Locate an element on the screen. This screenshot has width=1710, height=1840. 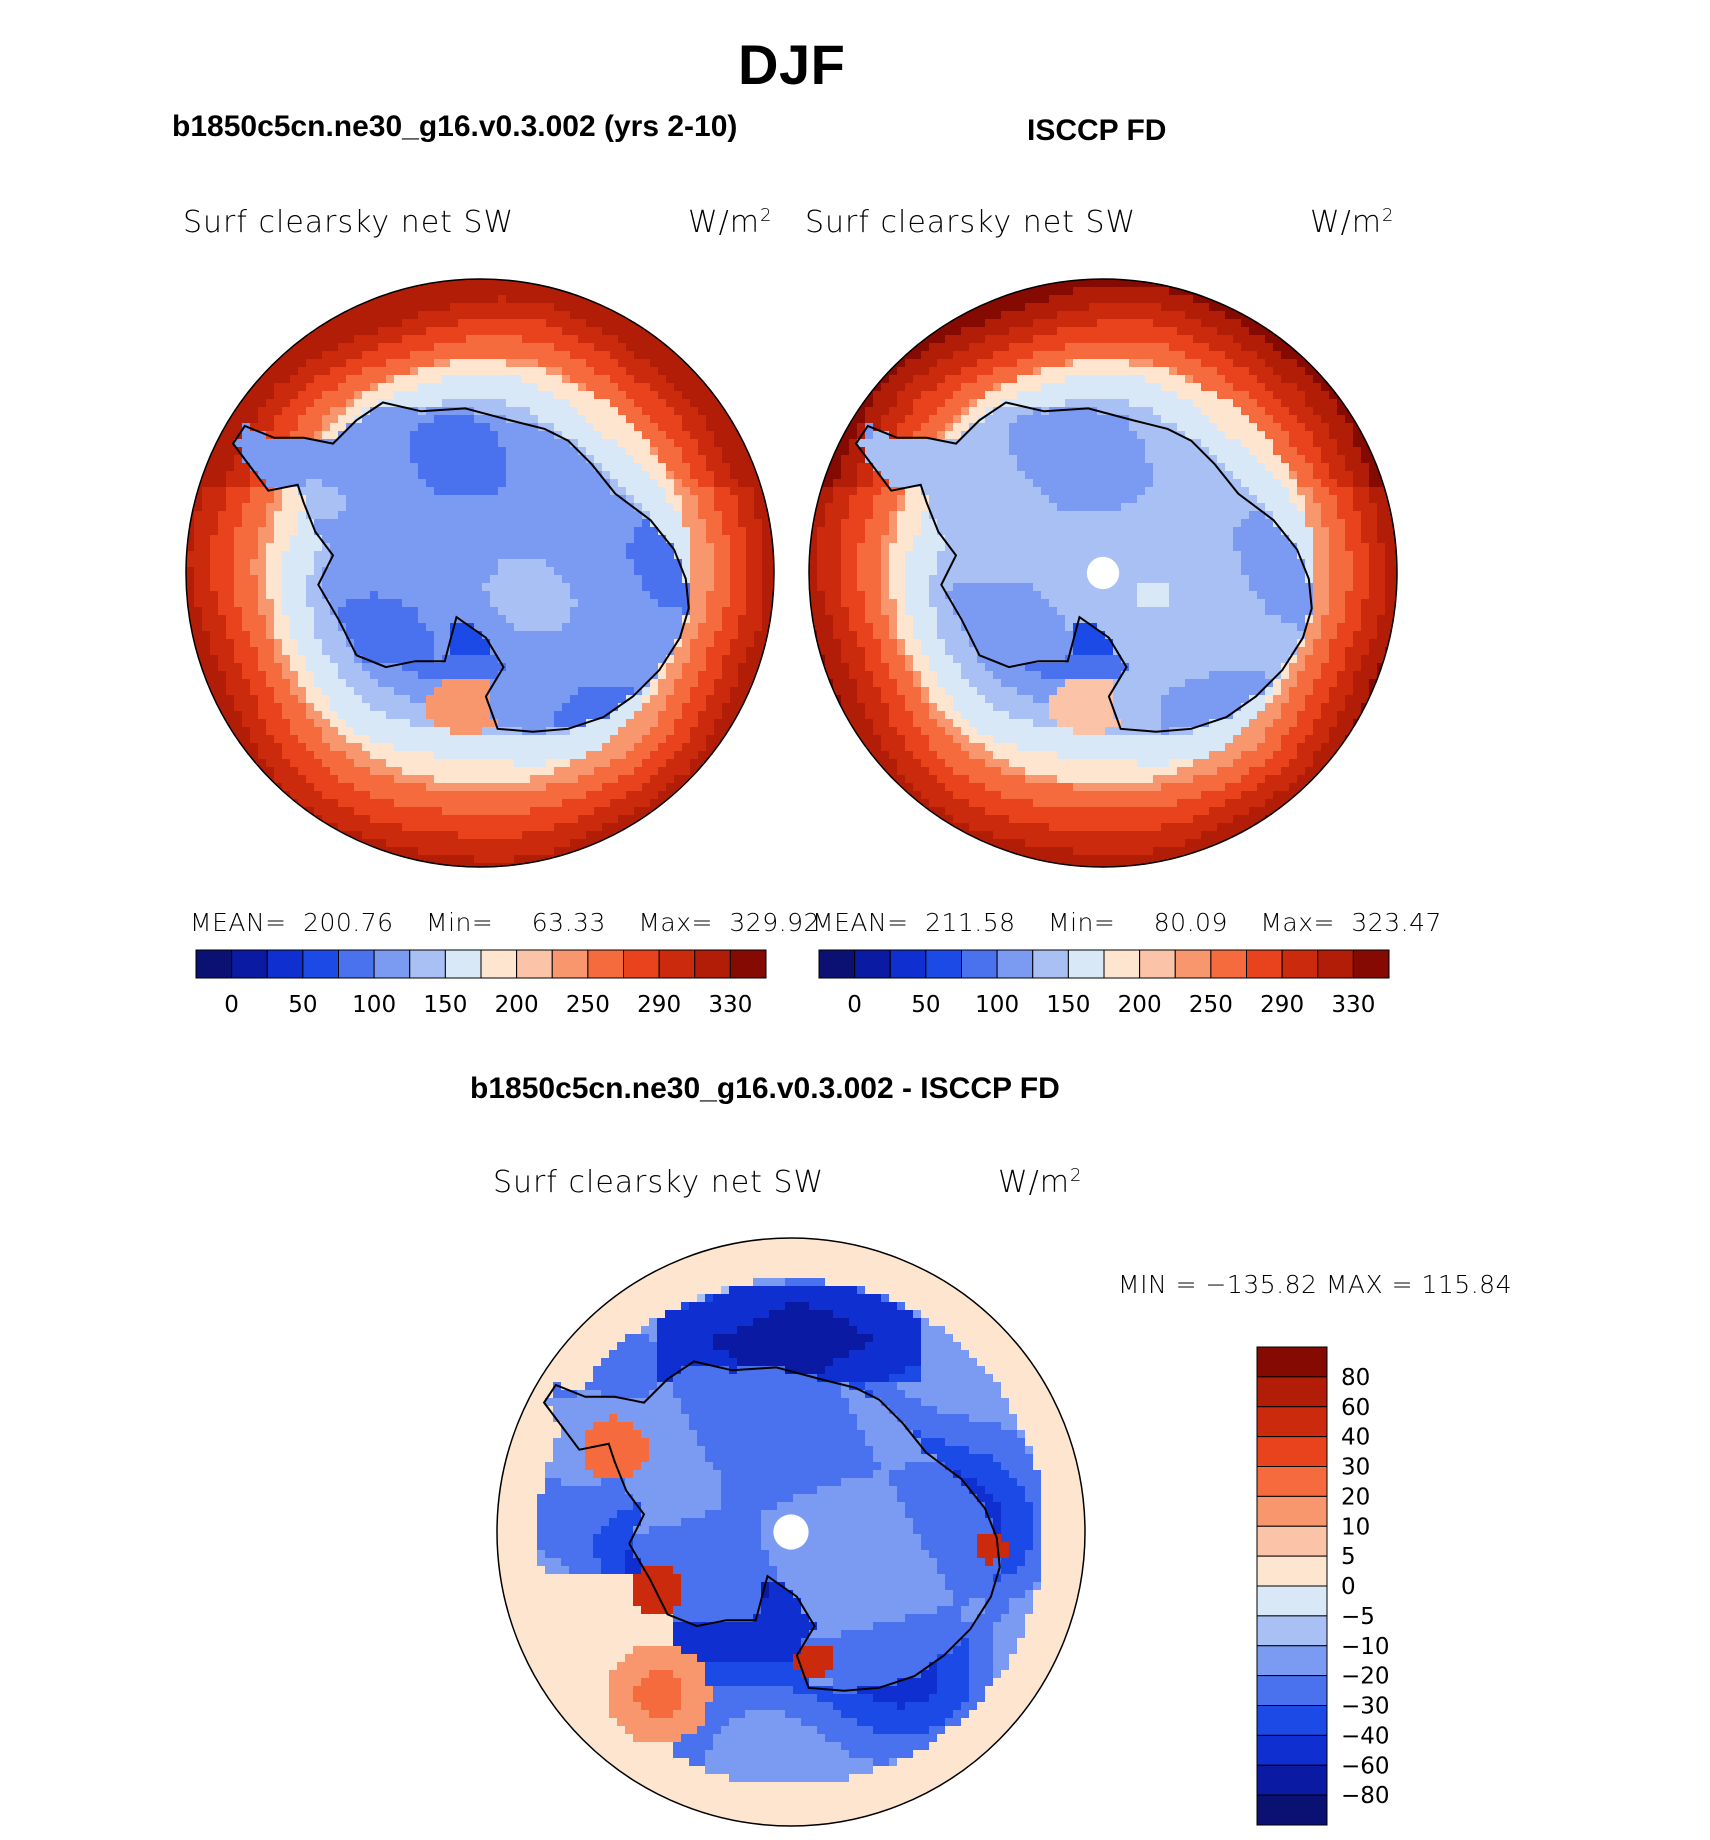
panel1-max-value: 329.92 is located at coordinates (774, 922).